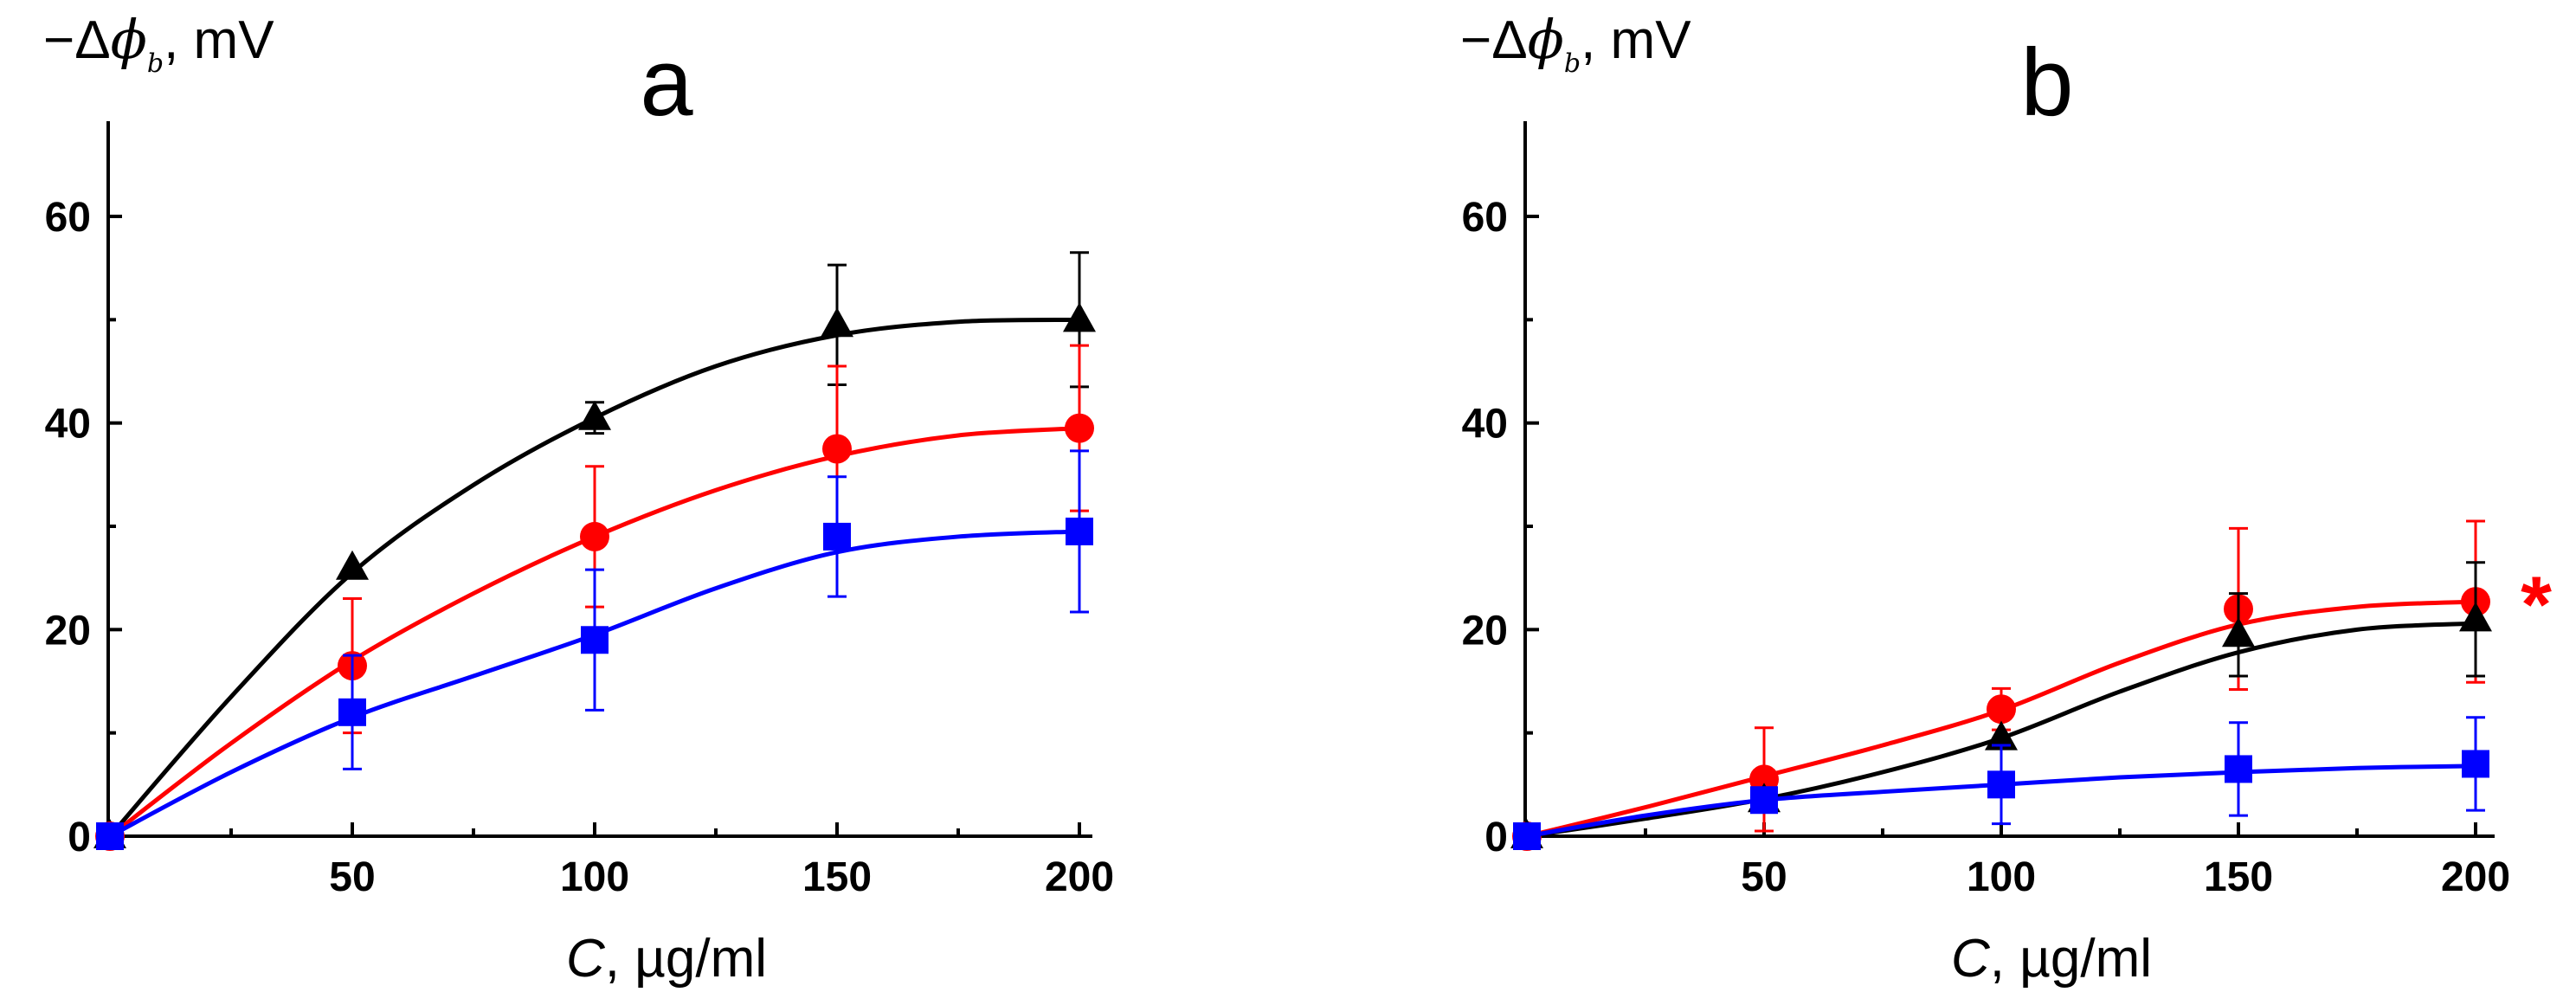  I want to click on panel-a-x-axis-title: C, µg/ml, so click(666, 959).